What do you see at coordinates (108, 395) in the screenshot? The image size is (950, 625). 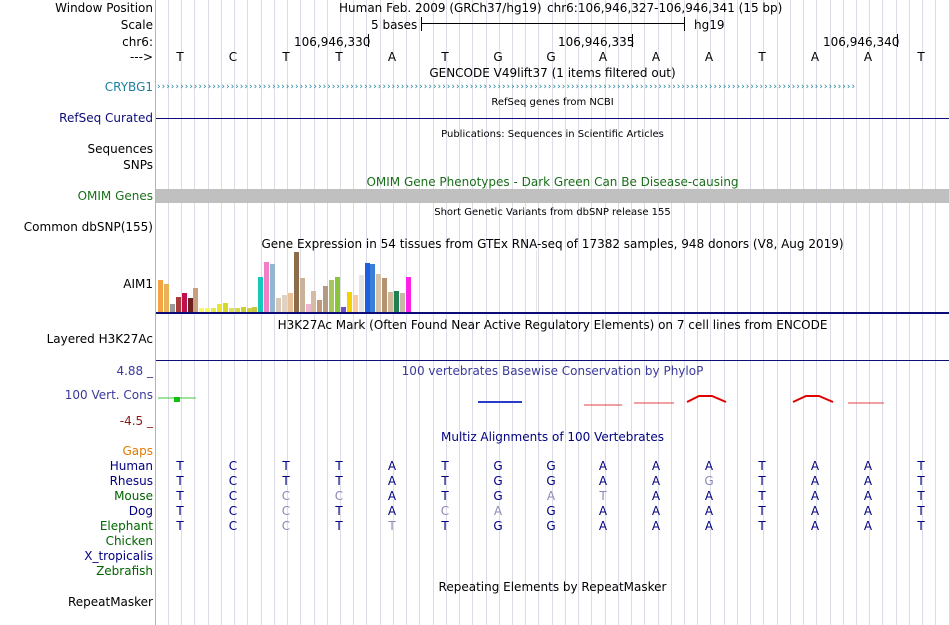 I see `phylop-track-label: 100 Vert. Cons` at bounding box center [108, 395].